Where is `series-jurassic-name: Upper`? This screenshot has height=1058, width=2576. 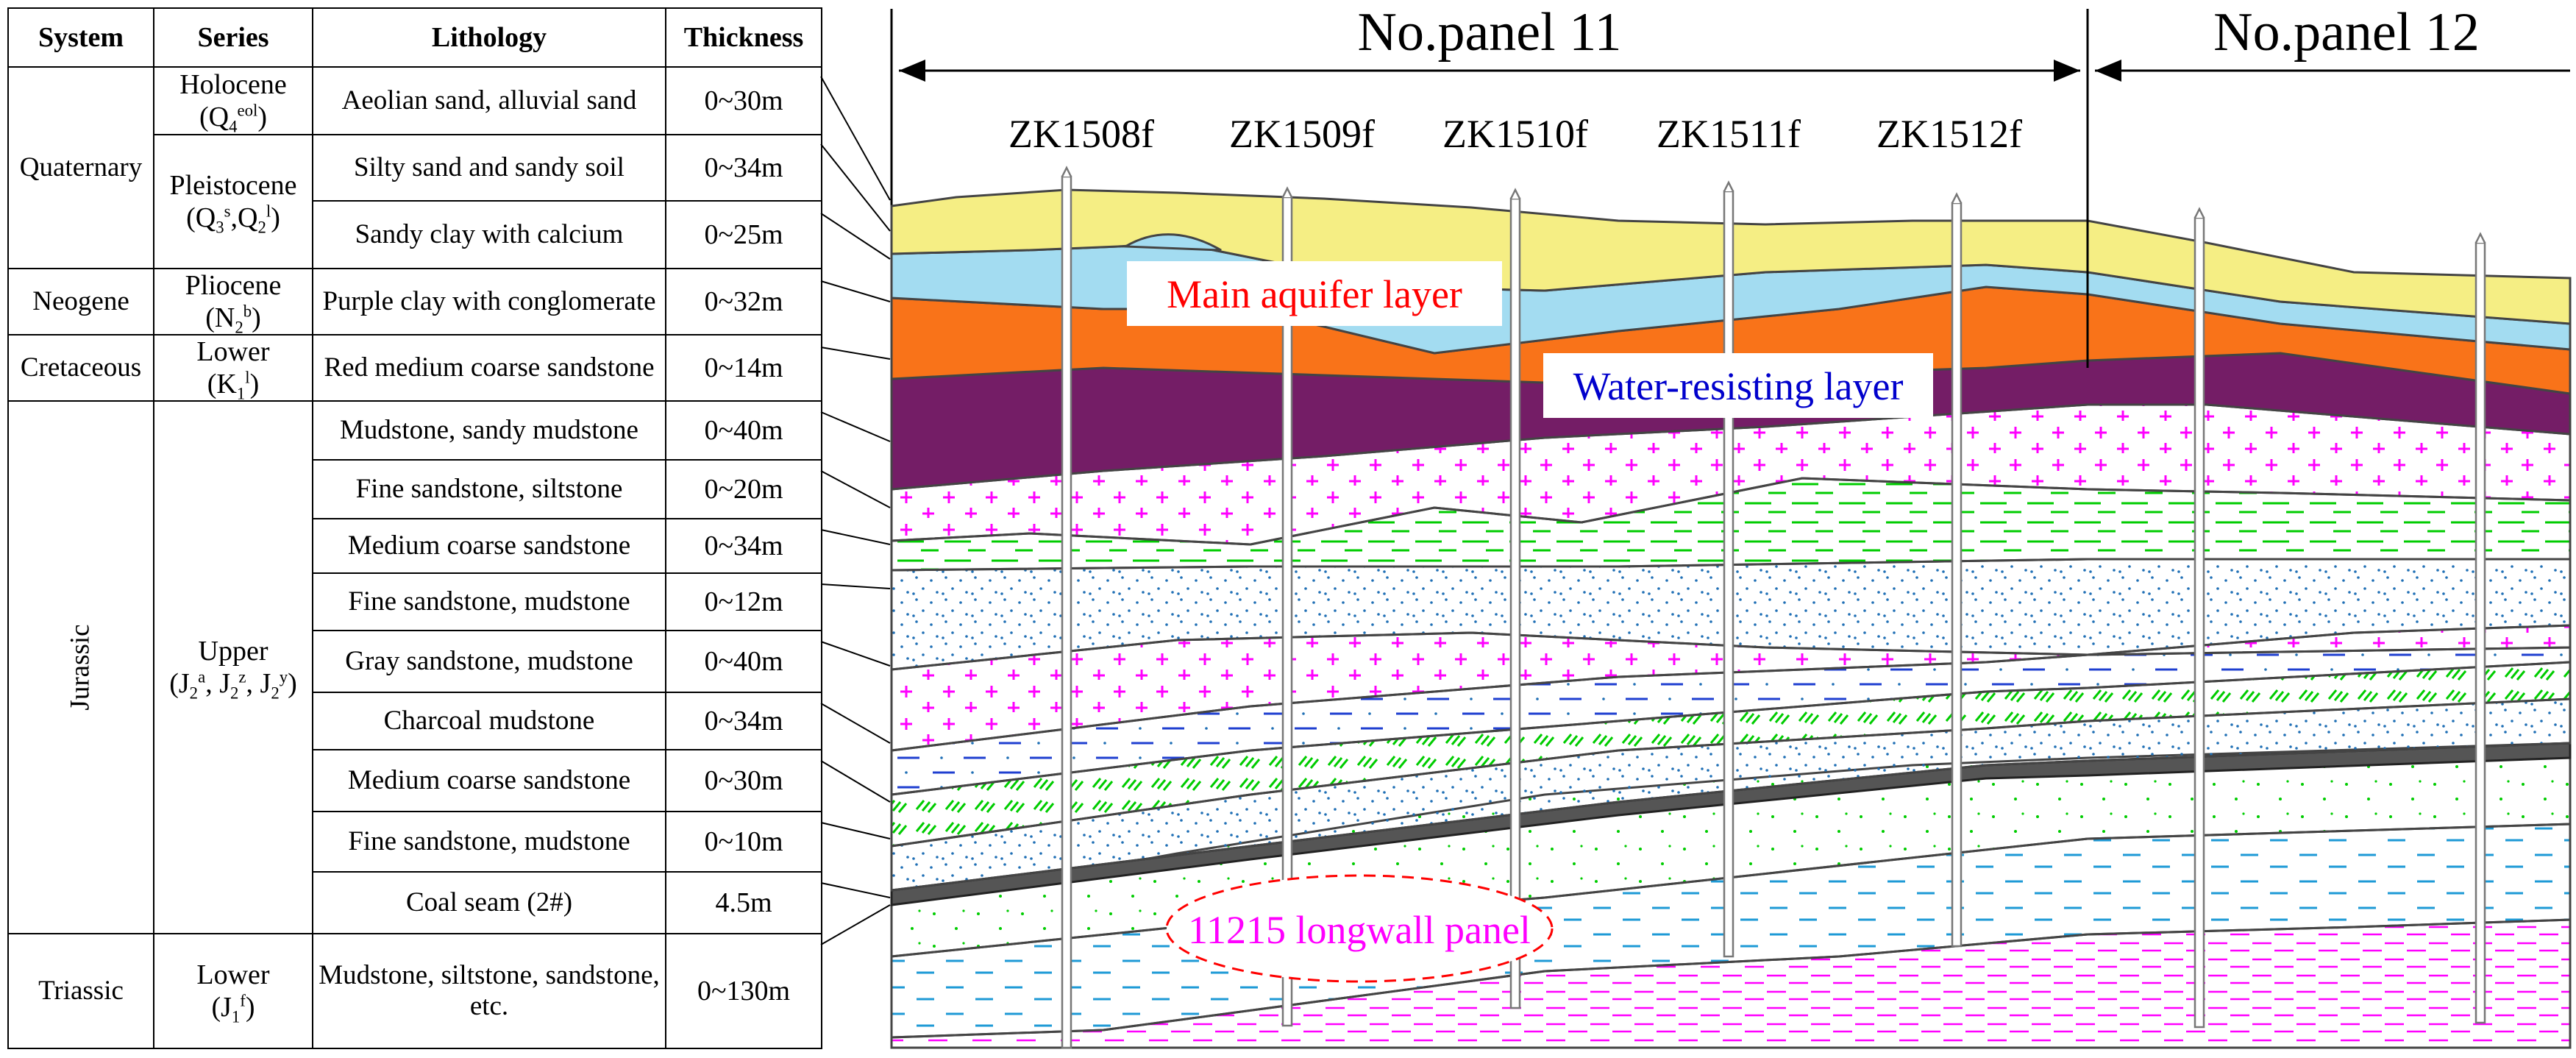 series-jurassic-name: Upper is located at coordinates (233, 651).